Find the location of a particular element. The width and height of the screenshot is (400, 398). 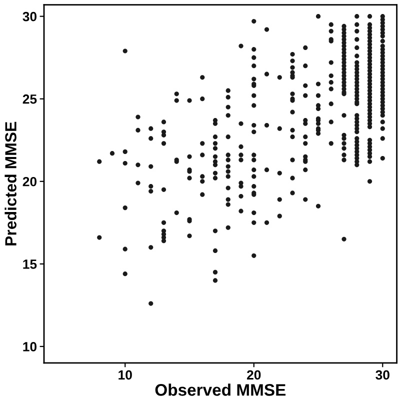

x-axis-title: Observed MMSE is located at coordinates (220, 390).